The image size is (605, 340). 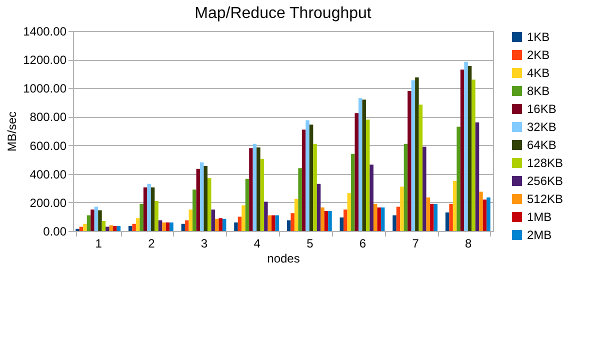 What do you see at coordinates (45, 89) in the screenshot?
I see `y-tick-label: 1000.00` at bounding box center [45, 89].